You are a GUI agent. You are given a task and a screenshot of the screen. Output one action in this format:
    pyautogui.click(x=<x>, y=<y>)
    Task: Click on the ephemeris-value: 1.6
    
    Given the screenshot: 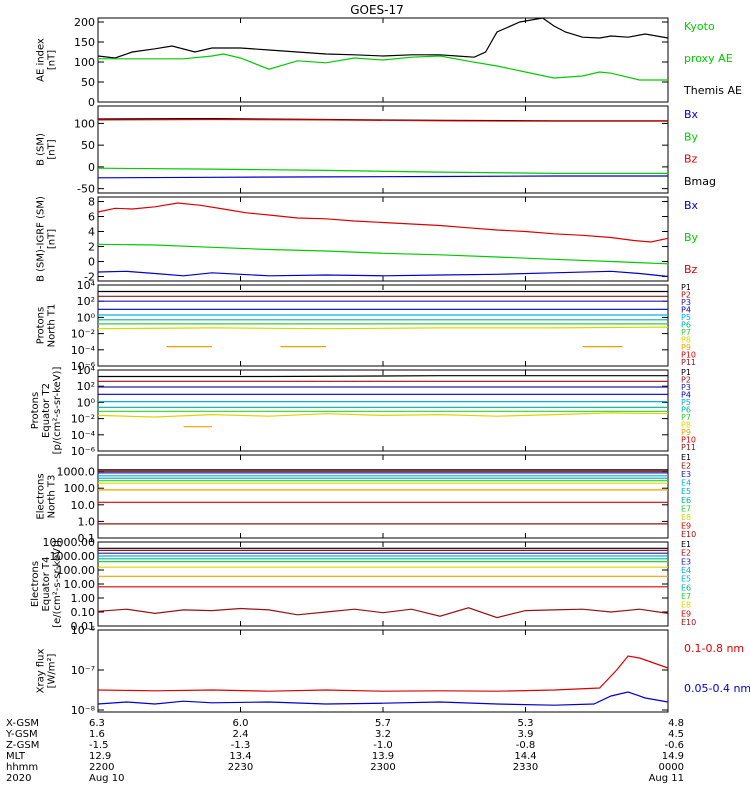 What is the action you would take?
    pyautogui.click(x=97, y=734)
    